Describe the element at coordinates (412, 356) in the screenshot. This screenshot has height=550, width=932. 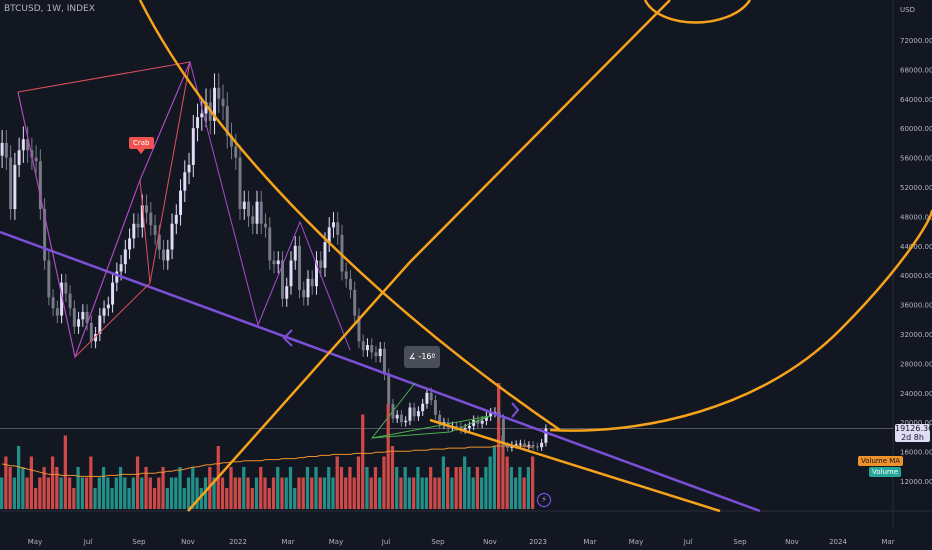
I see `angle-icon: ∡` at that location.